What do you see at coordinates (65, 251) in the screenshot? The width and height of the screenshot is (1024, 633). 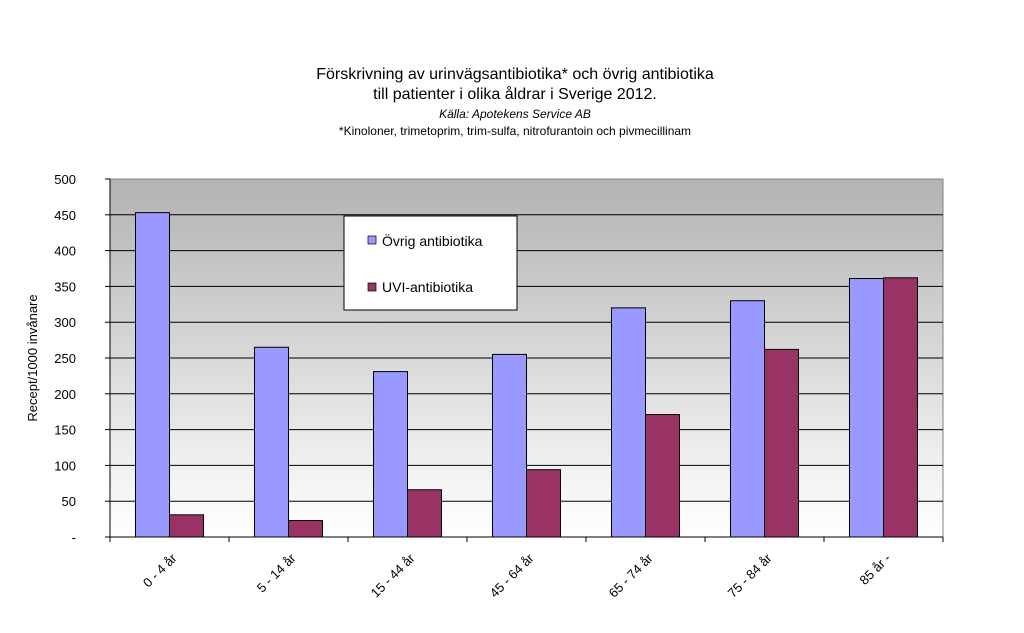 I see `y-tick-label: 400` at bounding box center [65, 251].